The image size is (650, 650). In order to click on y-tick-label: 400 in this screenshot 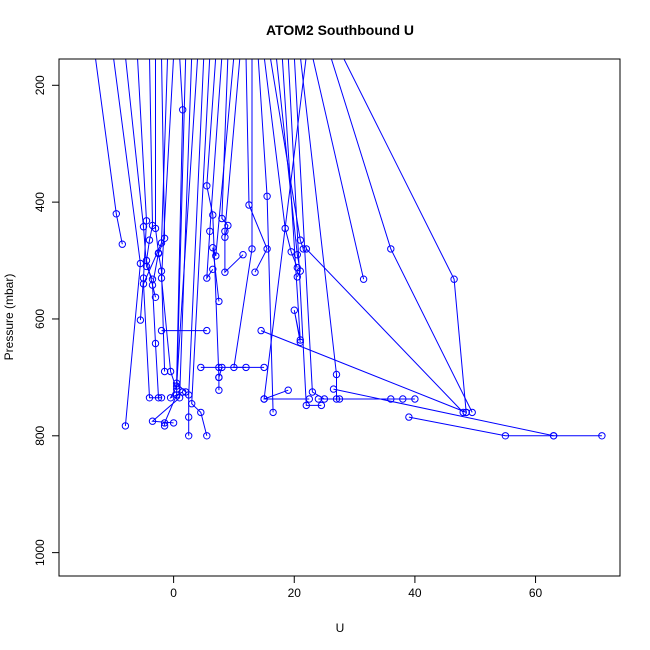, I will do `click(40, 202)`.